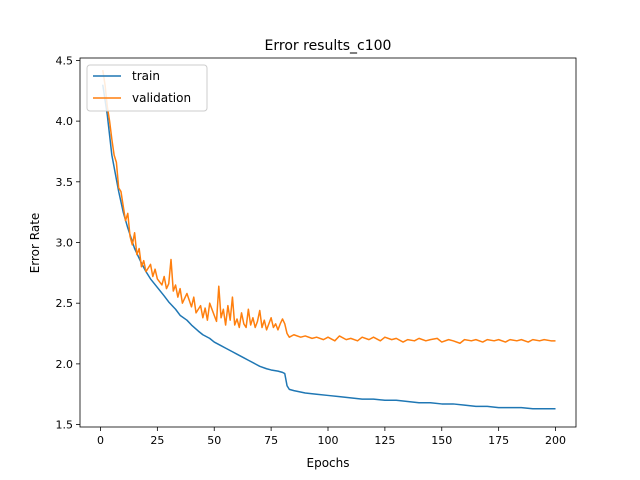 Image resolution: width=640 pixels, height=480 pixels. I want to click on y-tick-label: 1.5, so click(65, 425).